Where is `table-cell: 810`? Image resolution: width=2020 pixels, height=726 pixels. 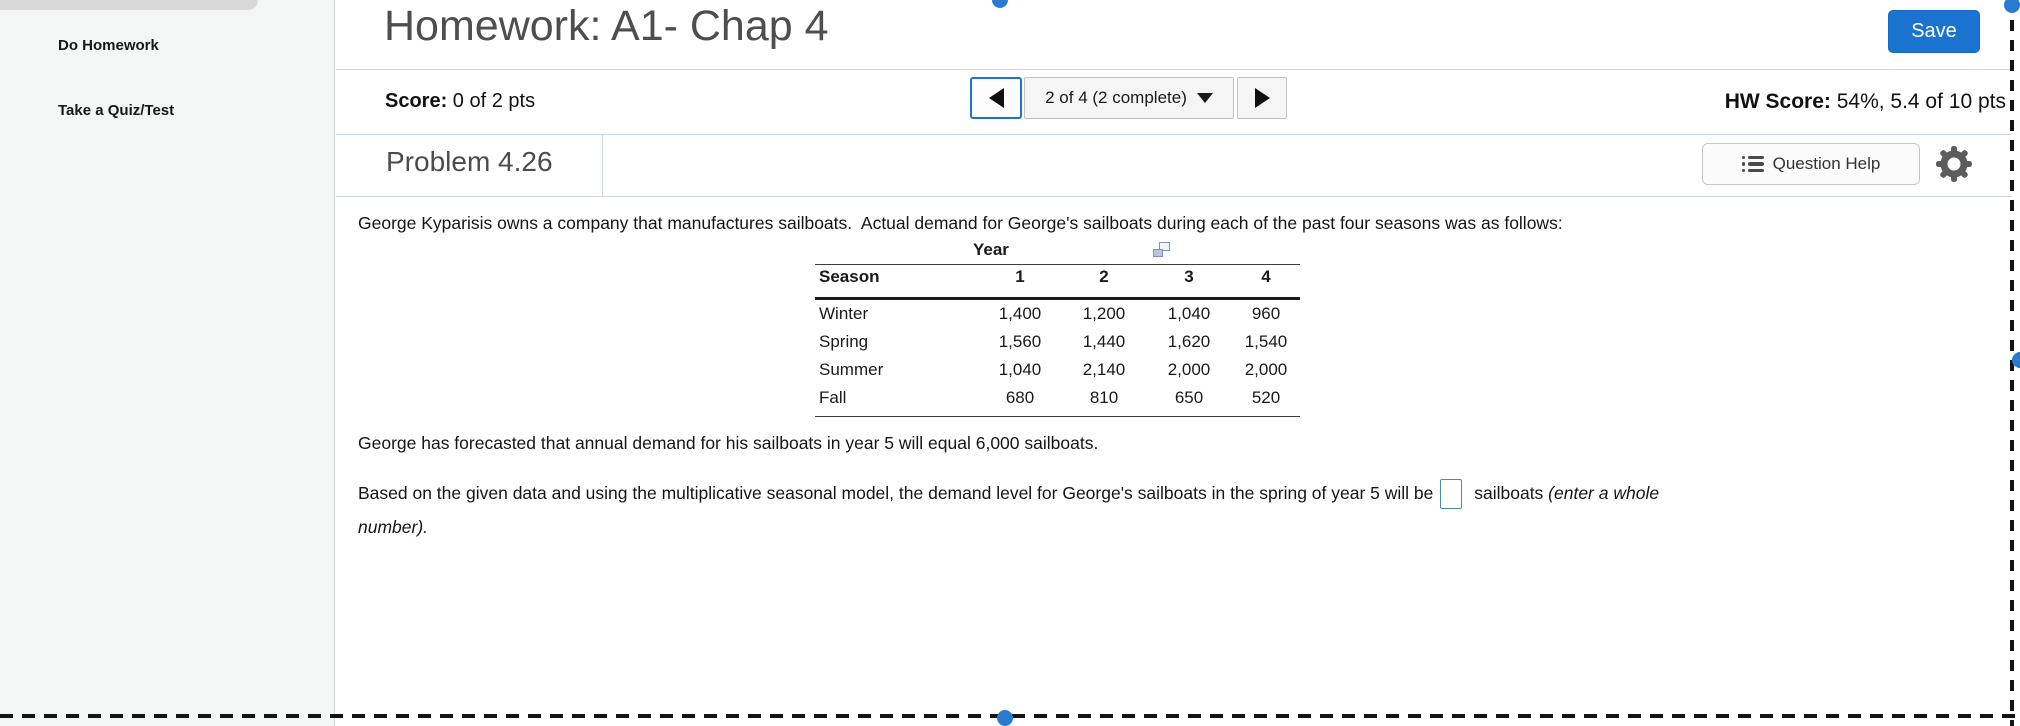
table-cell: 810 is located at coordinates (1104, 397).